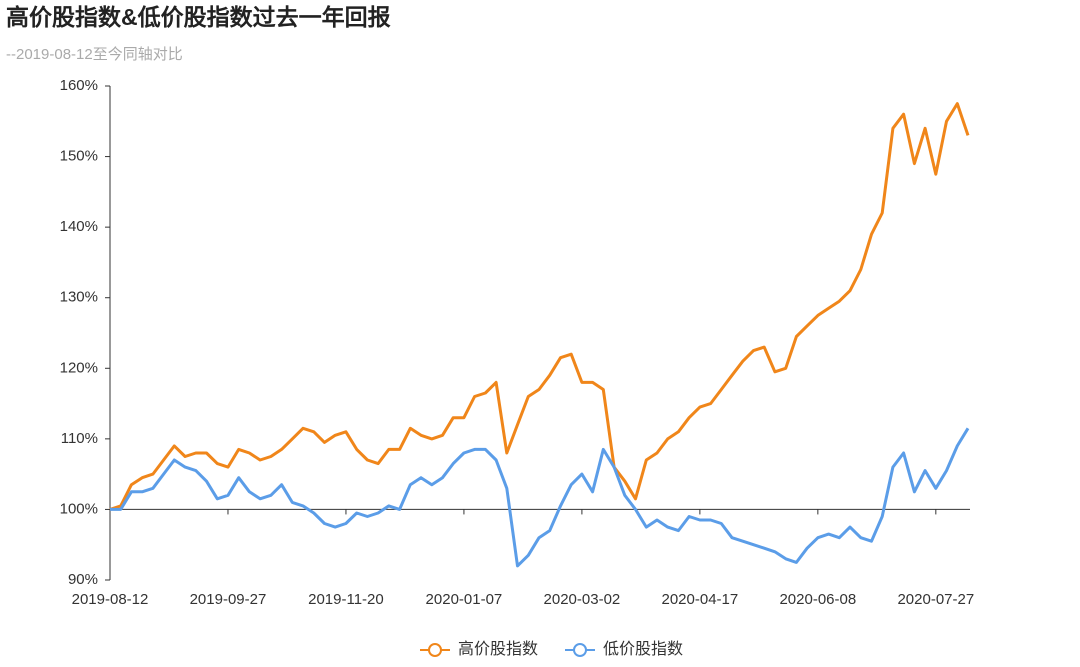 This screenshot has width=1080, height=667. Describe the element at coordinates (582, 599) in the screenshot. I see `x-tick-label: 2020-03-02` at that location.